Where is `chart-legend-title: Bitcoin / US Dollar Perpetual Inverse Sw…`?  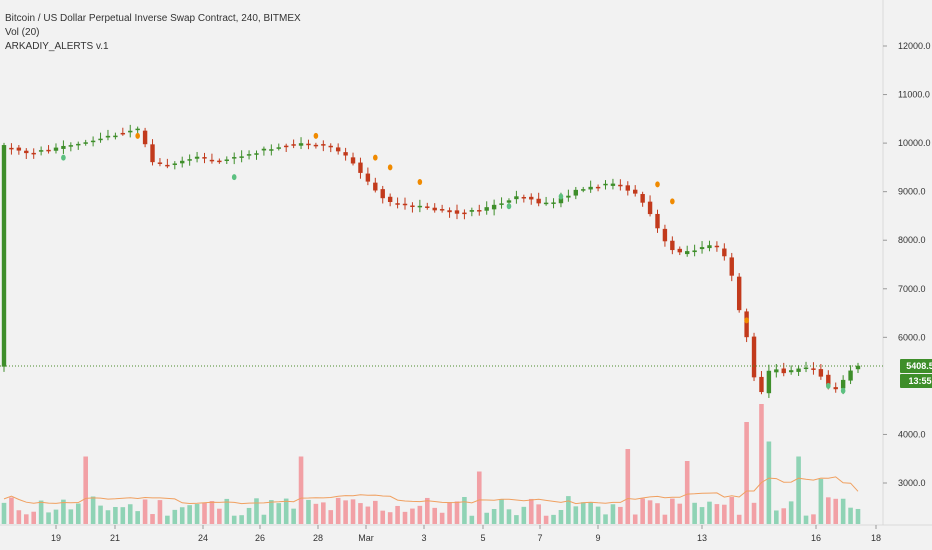 chart-legend-title: Bitcoin / US Dollar Perpetual Inverse Sw… is located at coordinates (153, 18).